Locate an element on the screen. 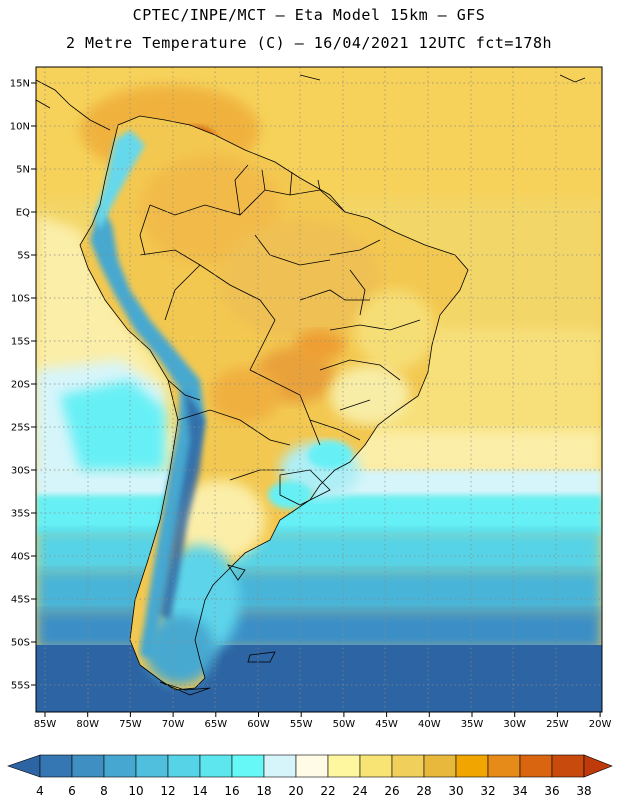 This screenshot has width=618, height=800. colorbar-label: 6 is located at coordinates (72, 791).